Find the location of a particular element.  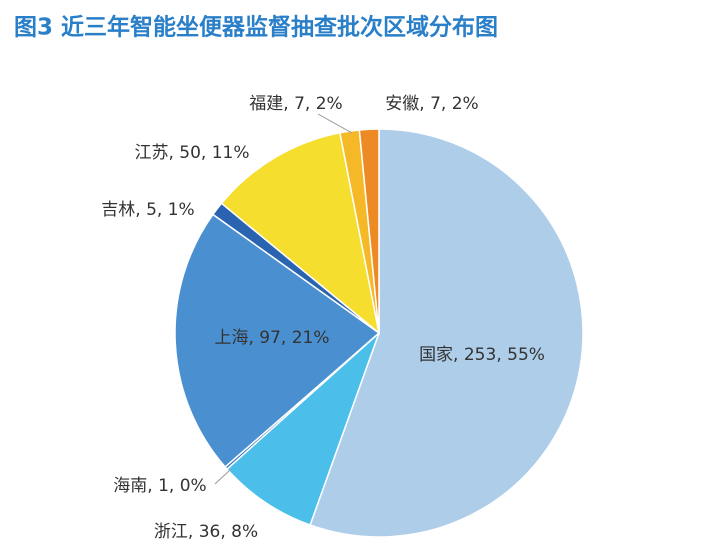

data-label: 江苏, 50, 11% is located at coordinates (191, 153).